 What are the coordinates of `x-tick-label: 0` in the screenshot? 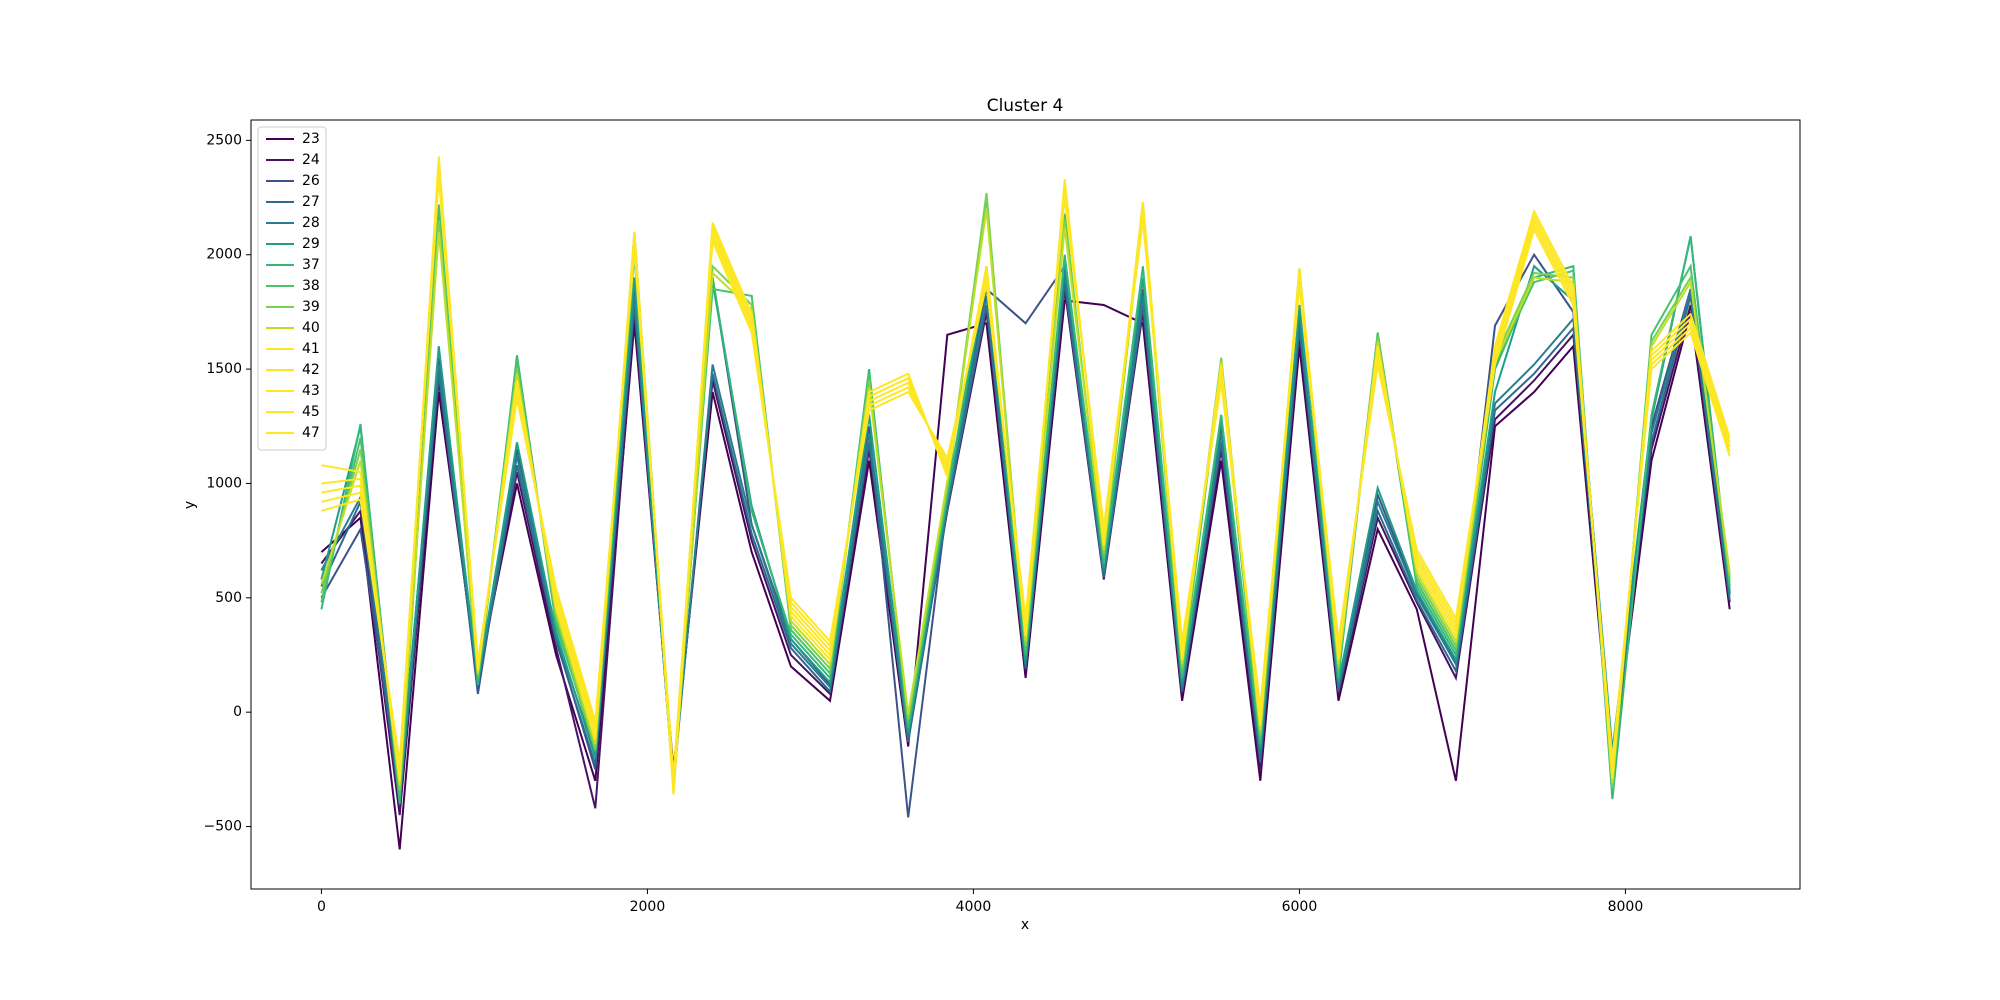 It's located at (321, 907).